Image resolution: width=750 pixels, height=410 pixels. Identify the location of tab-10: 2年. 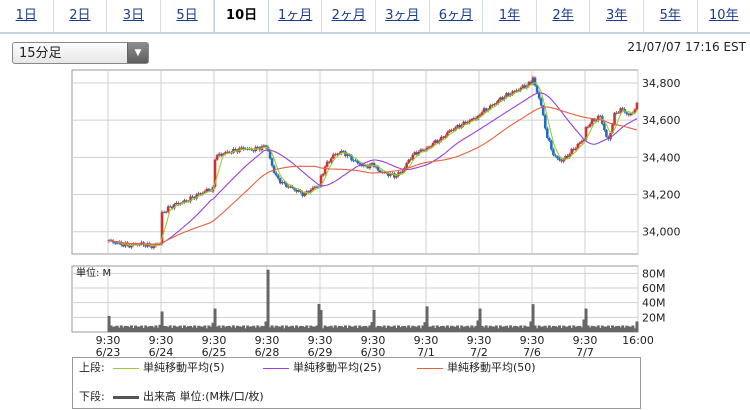
(564, 16).